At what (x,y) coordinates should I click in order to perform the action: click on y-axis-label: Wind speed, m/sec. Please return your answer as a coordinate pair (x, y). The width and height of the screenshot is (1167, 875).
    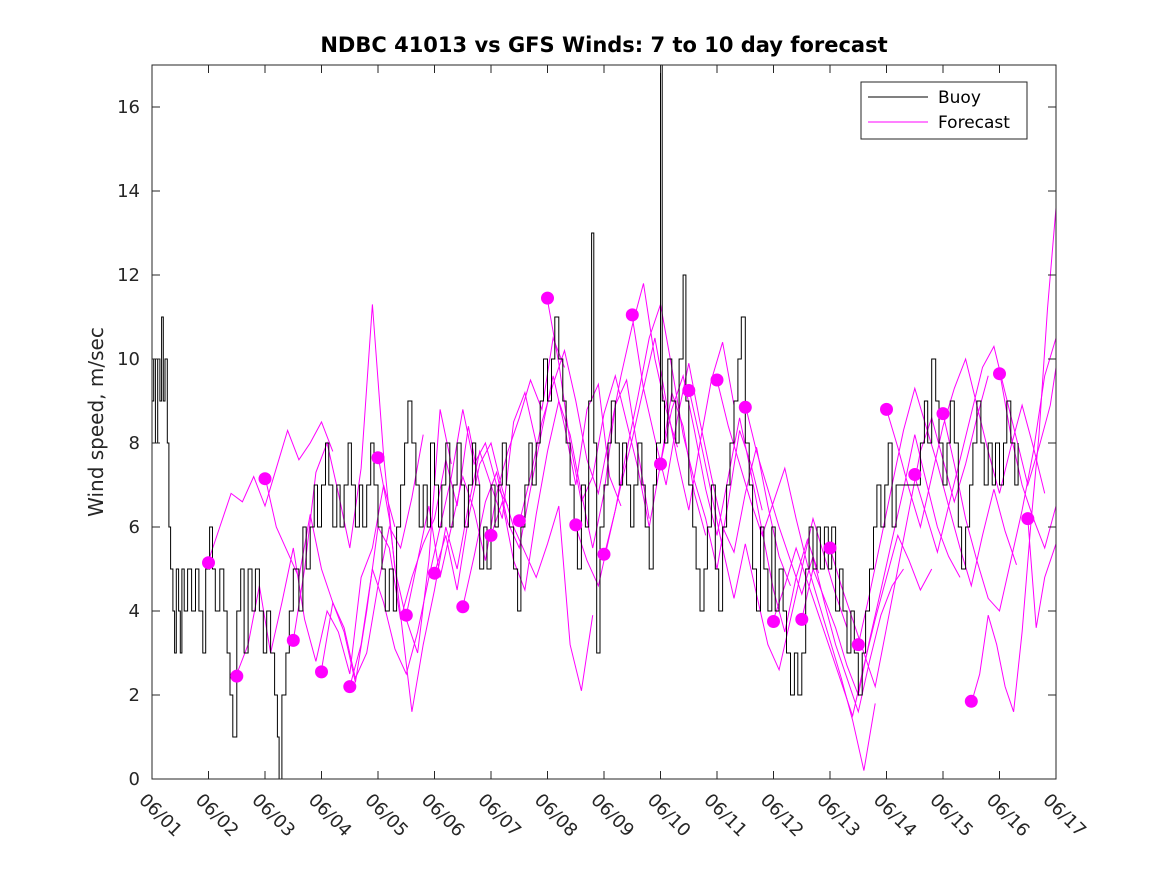
    Looking at the image, I should click on (96, 422).